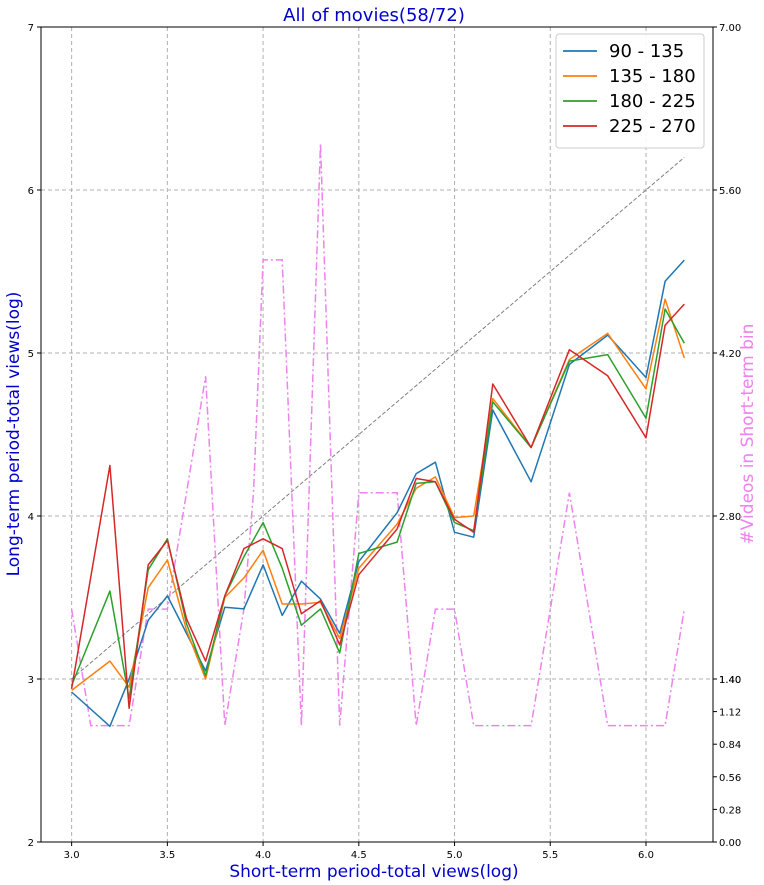 The height and width of the screenshot is (885, 764). I want to click on legend: 90 - 135 135 - 180 180 - 225 225 - 270, so click(630, 91).